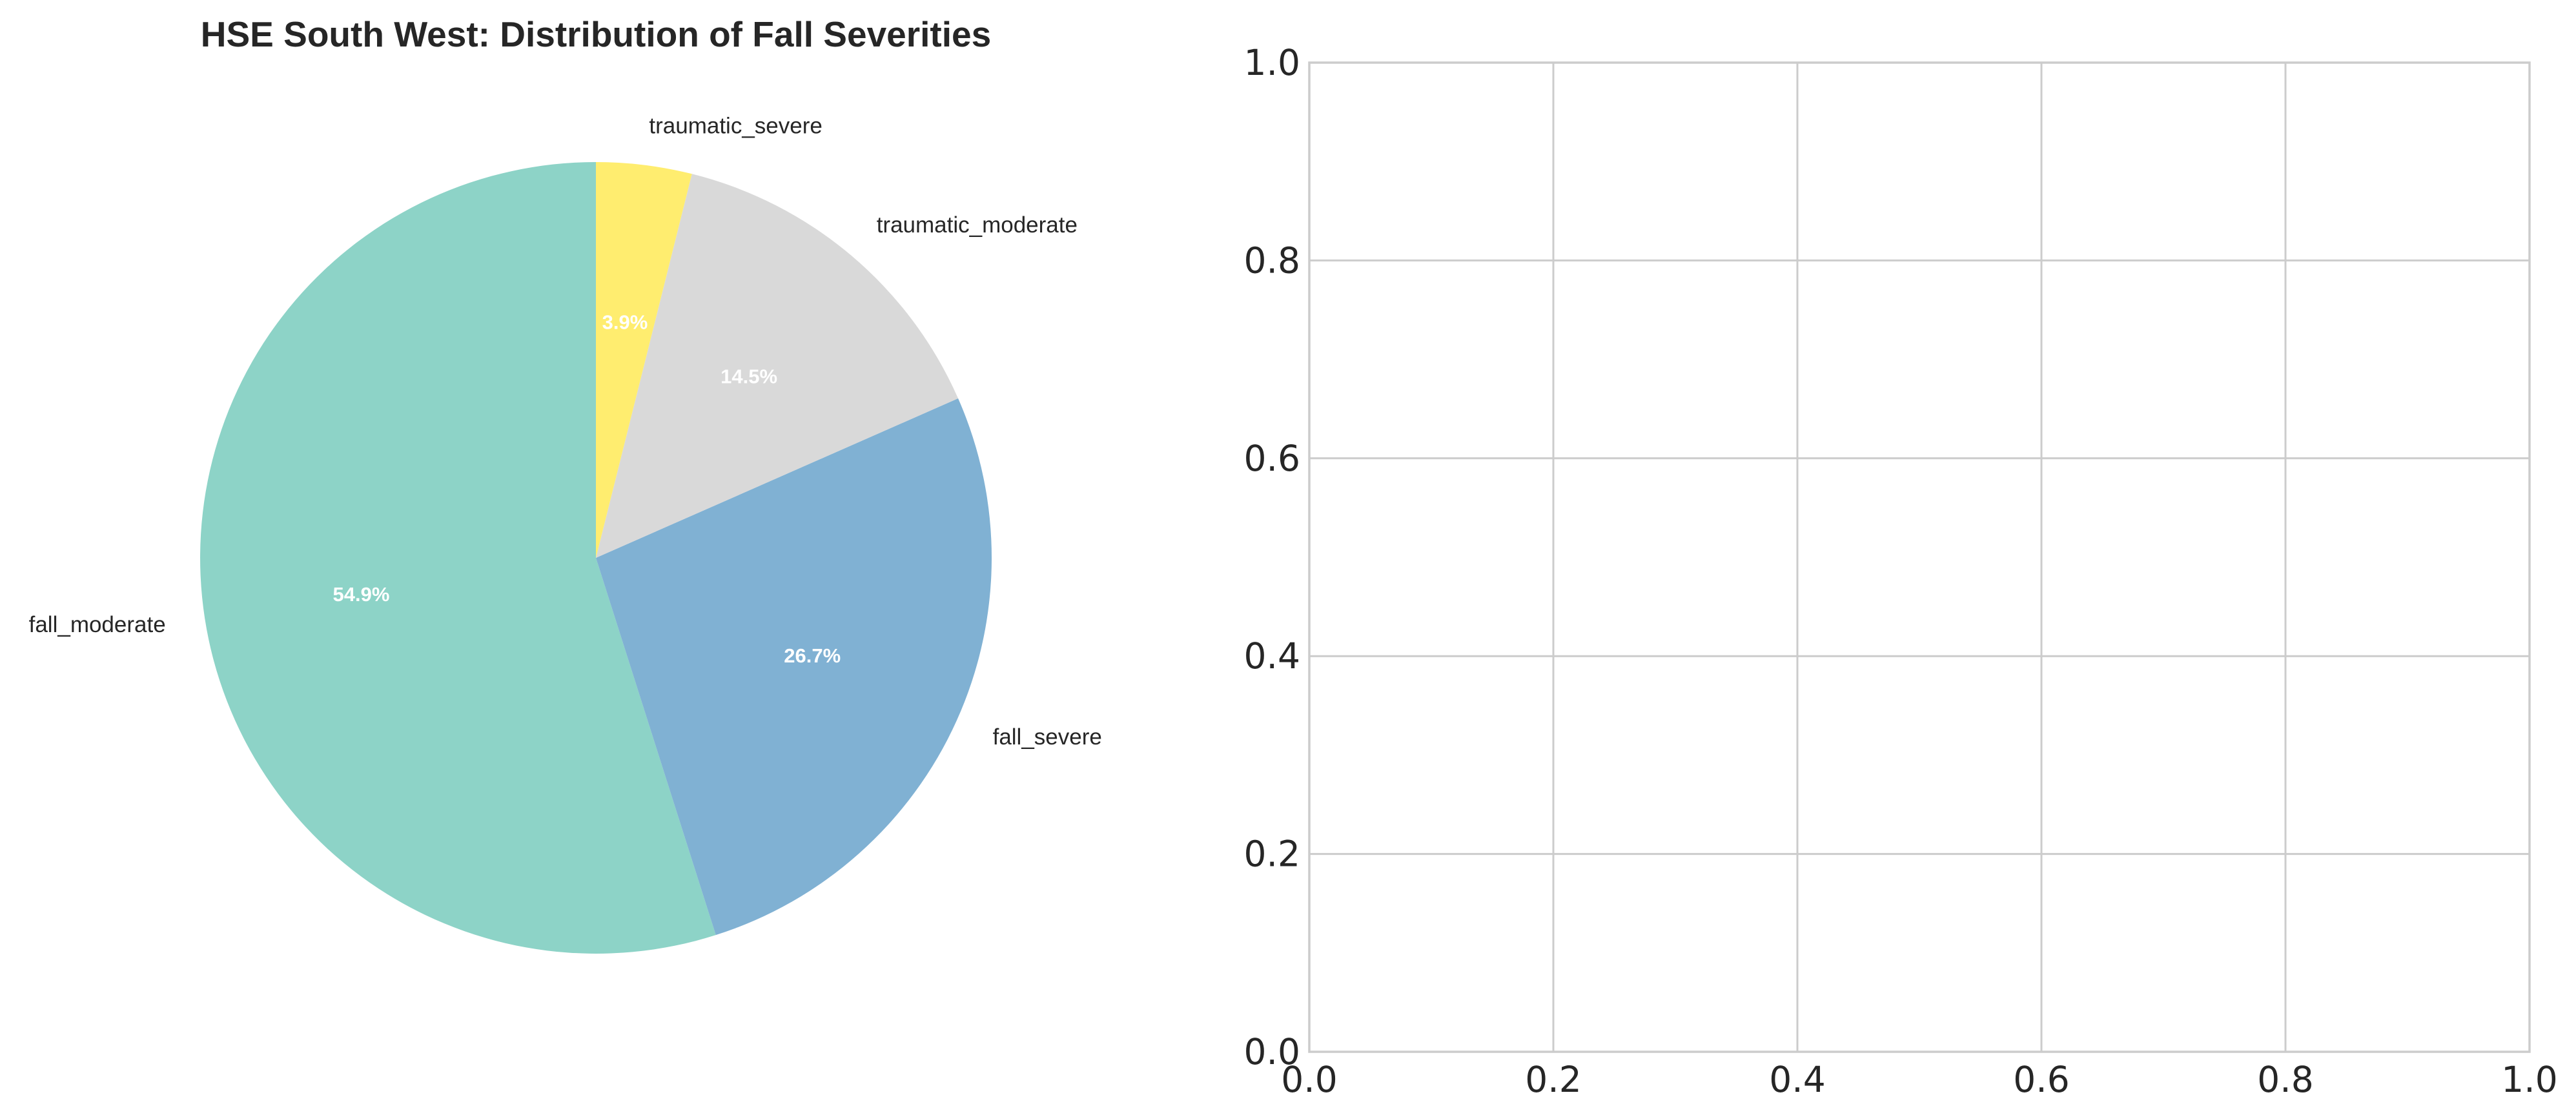 The image size is (2576, 1117). What do you see at coordinates (1048, 737) in the screenshot?
I see `pie-category-label-fall-severe: fall_severe` at bounding box center [1048, 737].